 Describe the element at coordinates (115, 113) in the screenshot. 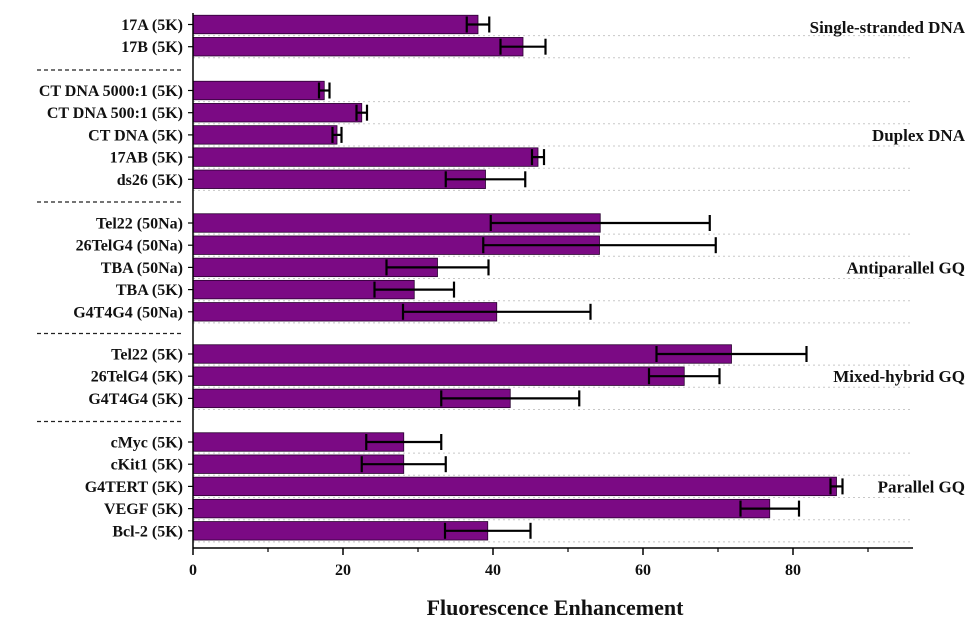

I see `category-label: CT DNA 500:1 (5K)` at that location.